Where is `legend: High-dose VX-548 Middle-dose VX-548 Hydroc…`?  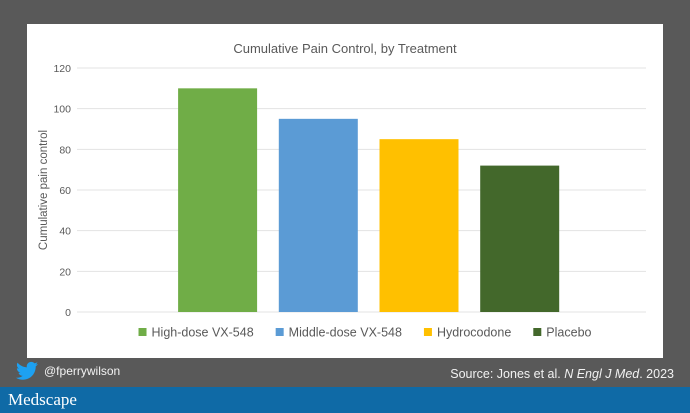
legend: High-dose VX-548 Middle-dose VX-548 Hydroc… is located at coordinates (365, 333).